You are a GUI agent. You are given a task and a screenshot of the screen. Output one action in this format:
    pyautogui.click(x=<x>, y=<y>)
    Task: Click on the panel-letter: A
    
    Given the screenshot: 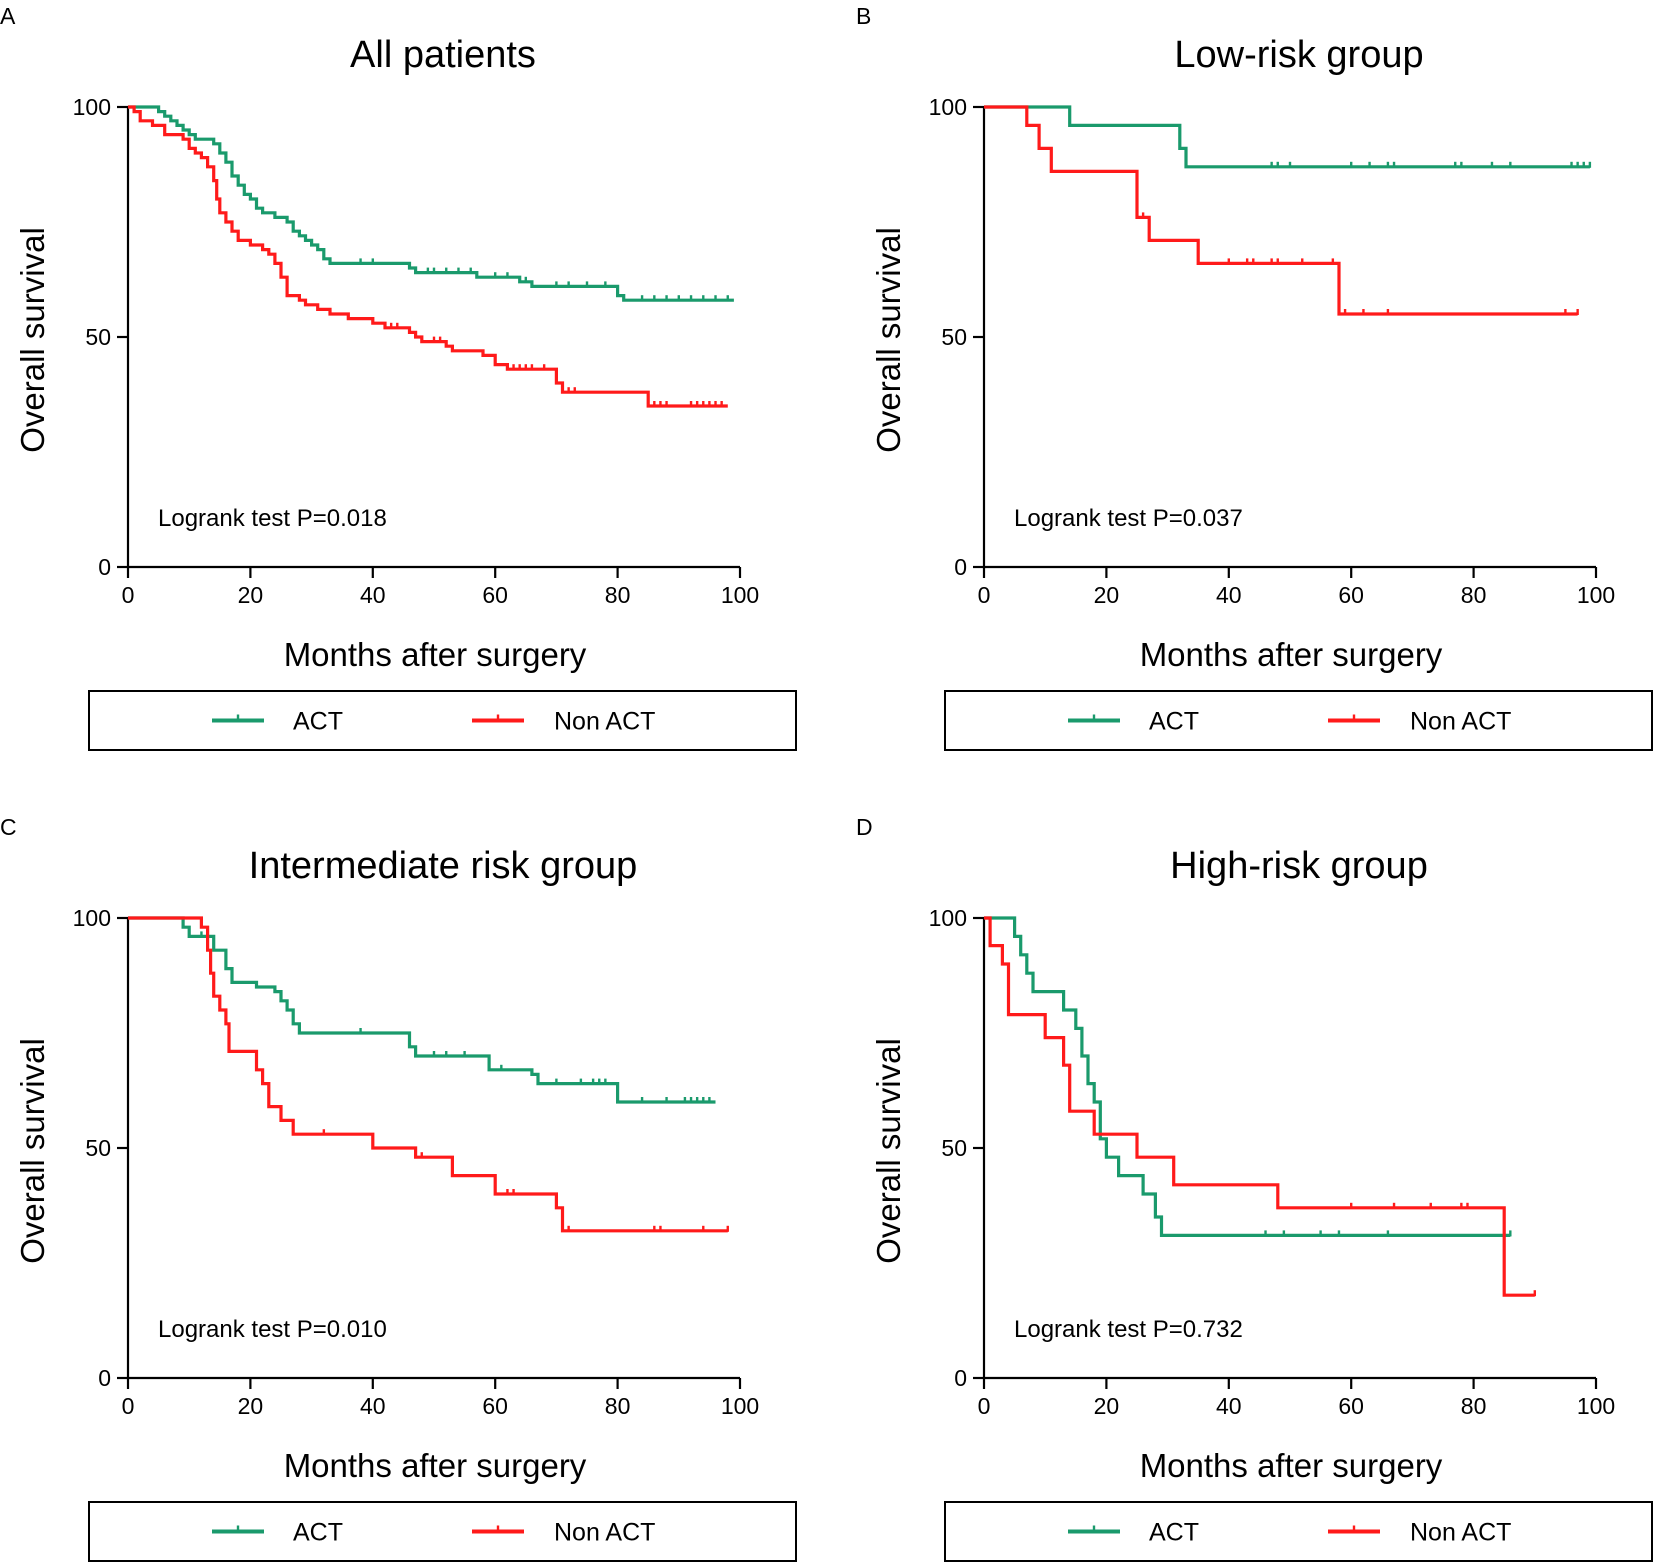 What is the action you would take?
    pyautogui.click(x=8, y=16)
    